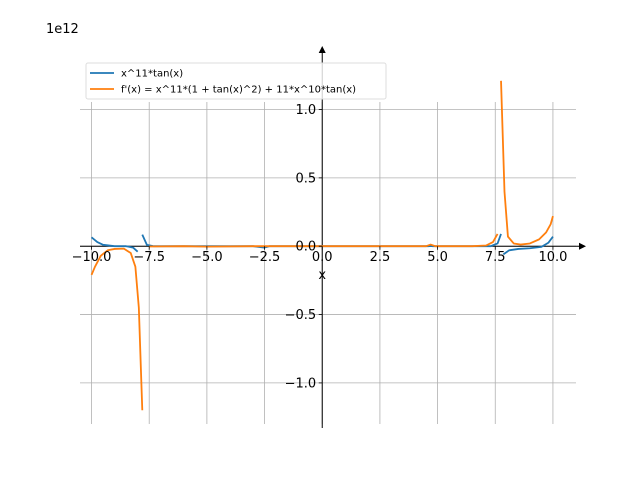 This screenshot has height=480, width=640. Describe the element at coordinates (380, 257) in the screenshot. I see `x-tick-label: 2.5` at that location.